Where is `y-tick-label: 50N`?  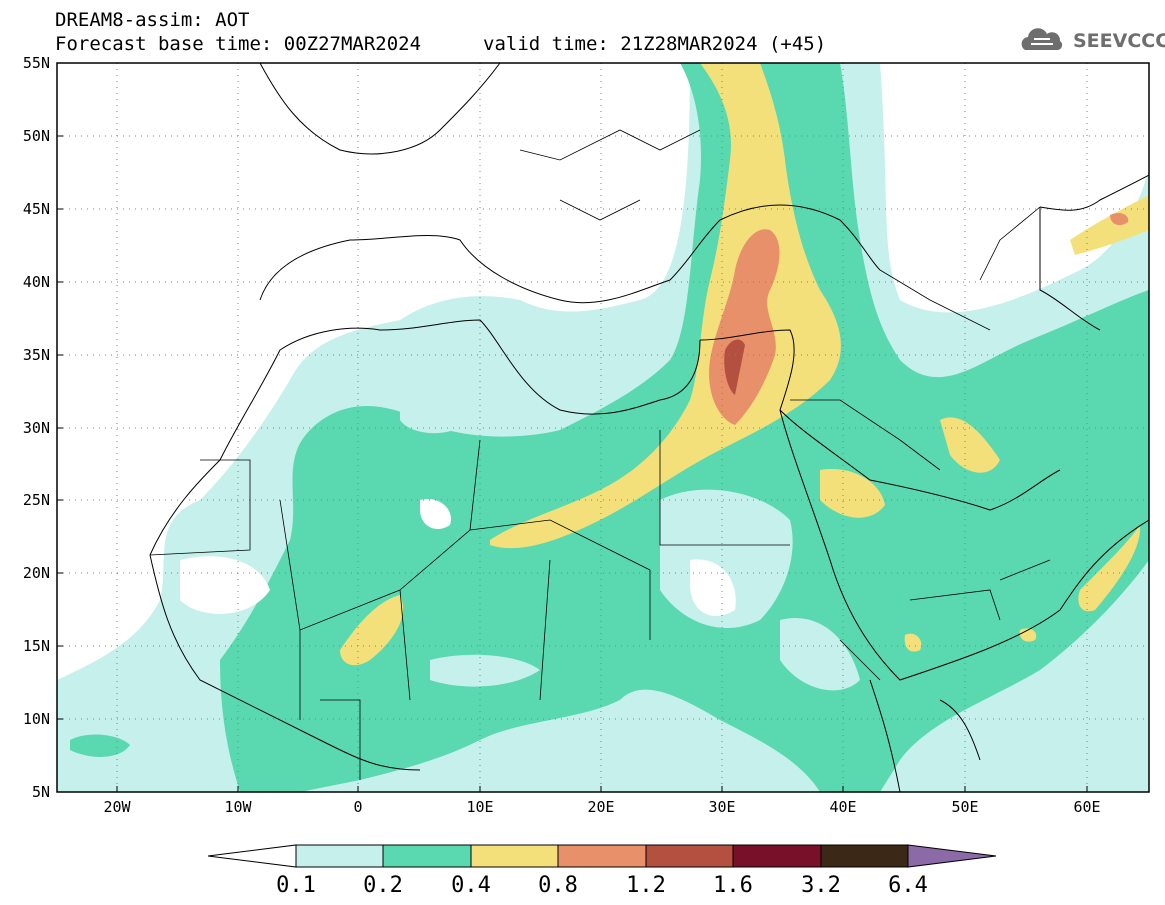 y-tick-label: 50N is located at coordinates (36, 136).